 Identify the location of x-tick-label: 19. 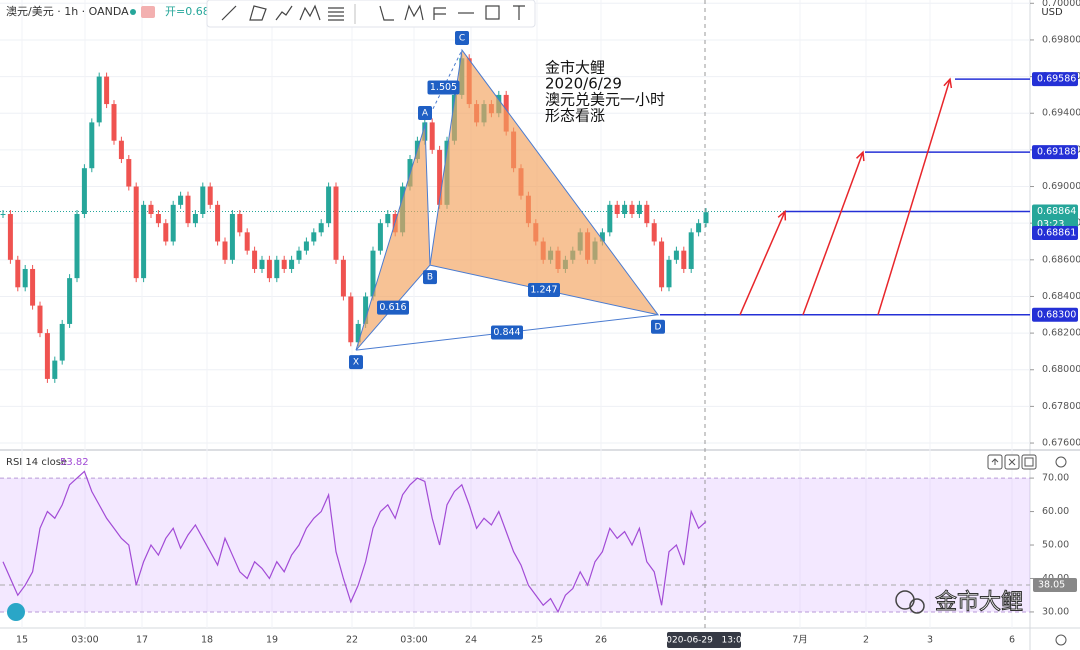
(272, 640).